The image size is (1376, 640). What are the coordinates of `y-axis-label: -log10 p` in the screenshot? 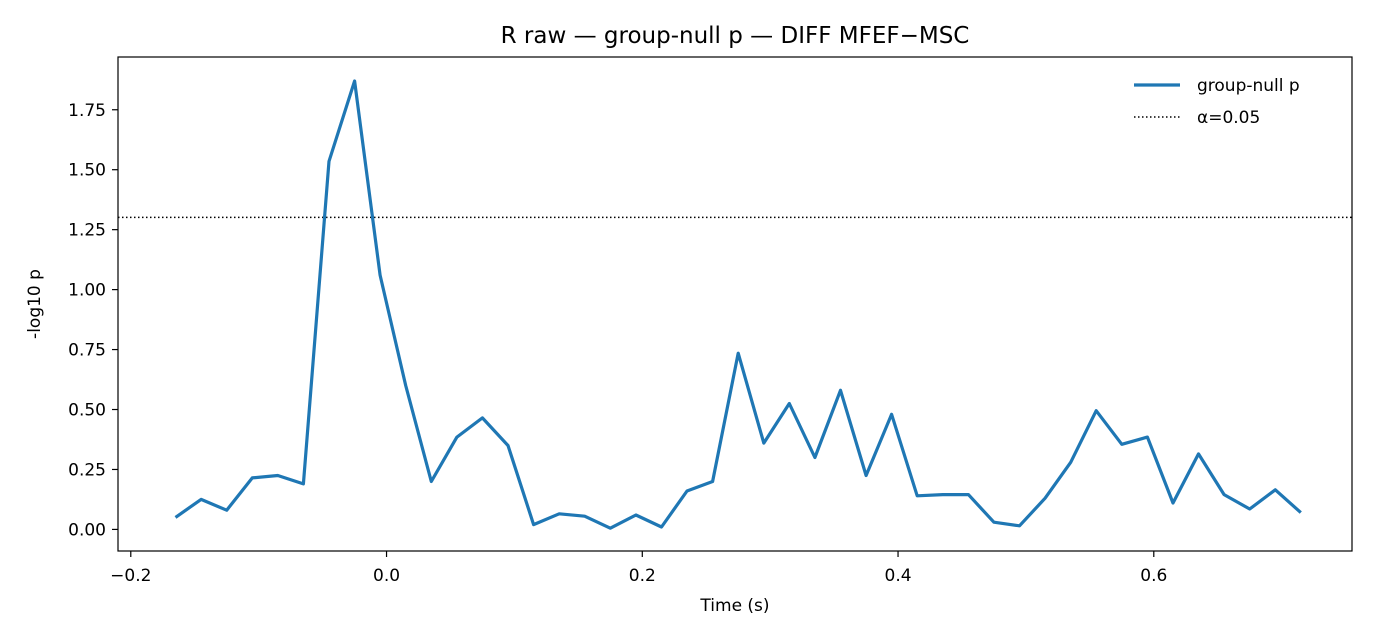 It's located at (35, 304).